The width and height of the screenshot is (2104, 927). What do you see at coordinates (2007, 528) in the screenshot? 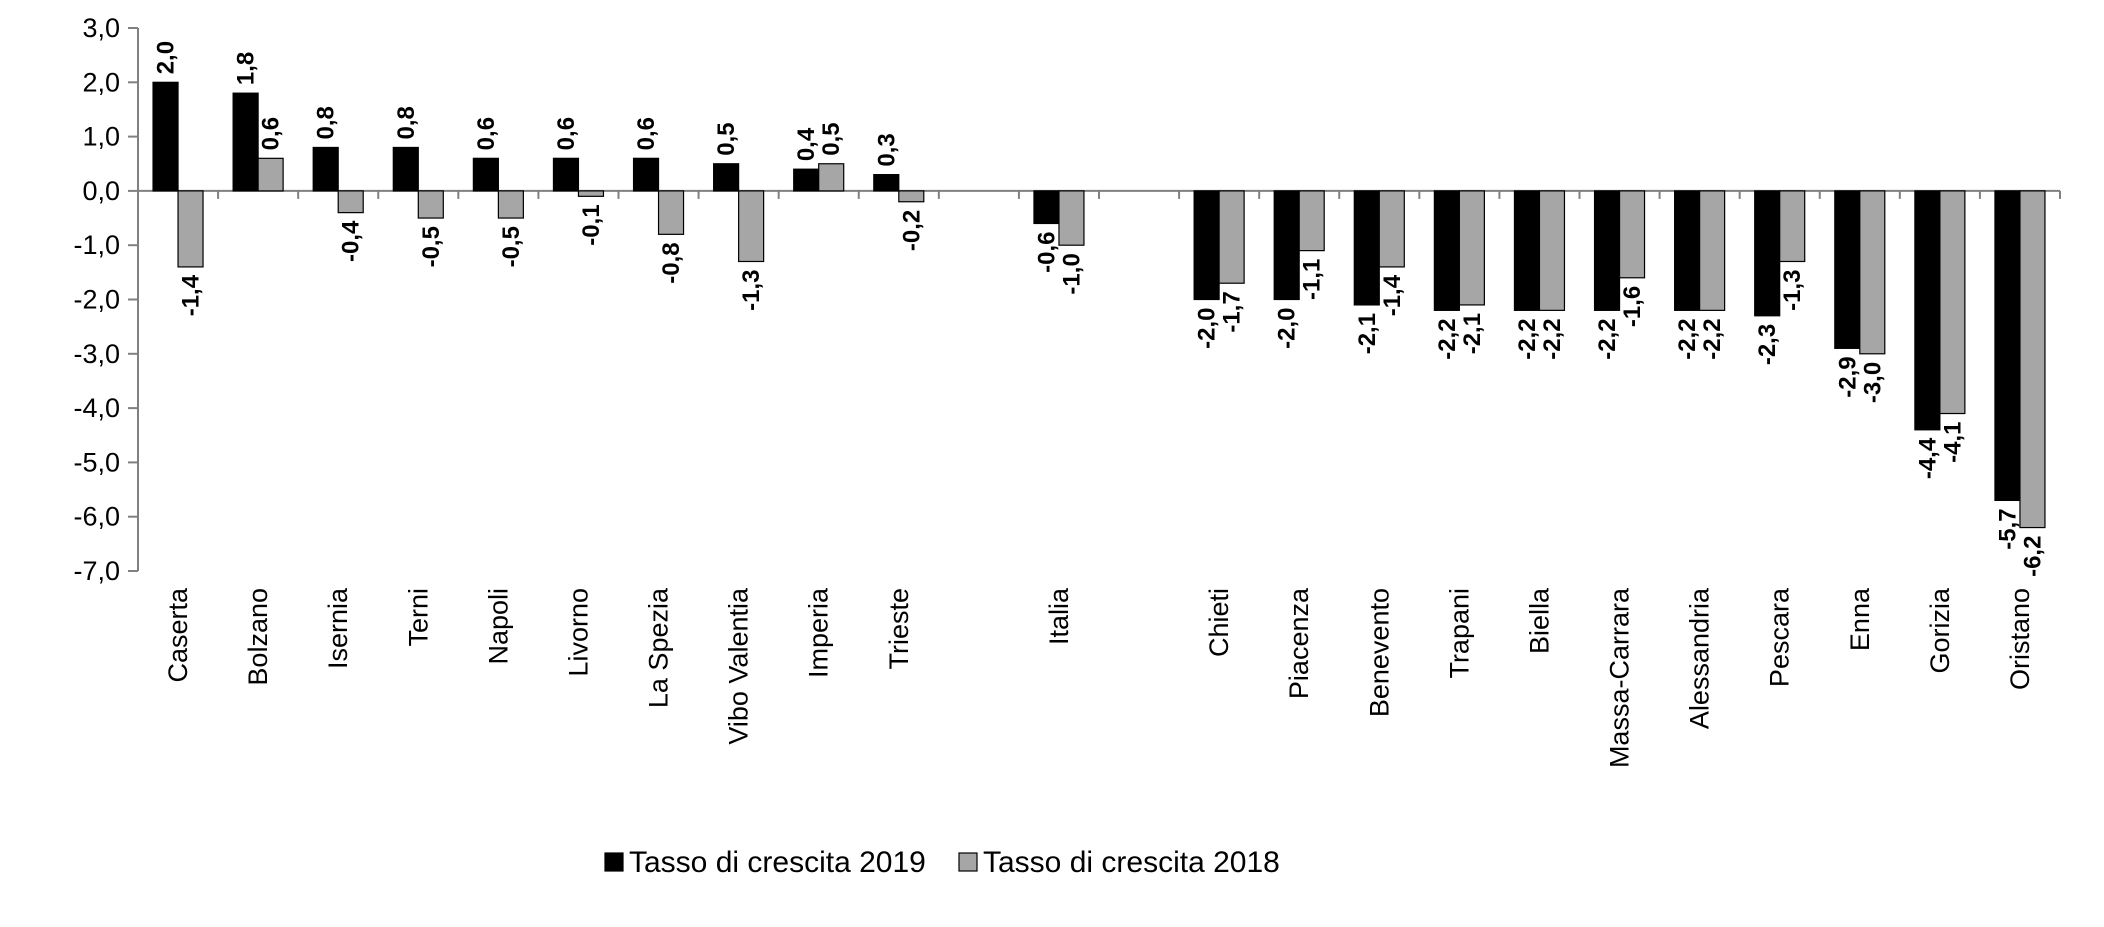
I see `data-label-2019: -5,7` at bounding box center [2007, 528].